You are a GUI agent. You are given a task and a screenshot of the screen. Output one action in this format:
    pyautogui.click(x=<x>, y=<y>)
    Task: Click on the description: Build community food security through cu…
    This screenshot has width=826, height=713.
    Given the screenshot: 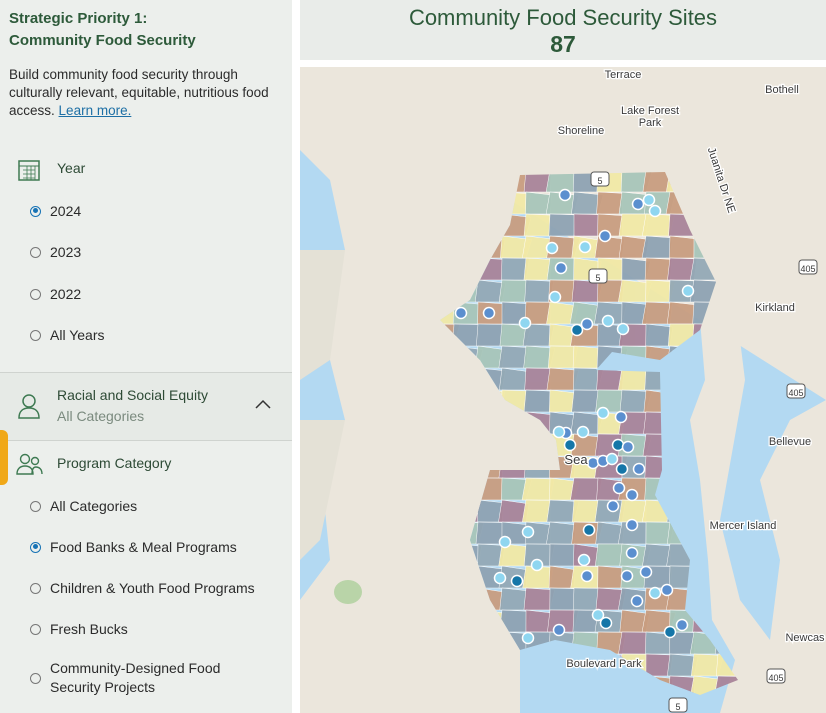 What is the action you would take?
    pyautogui.click(x=139, y=93)
    